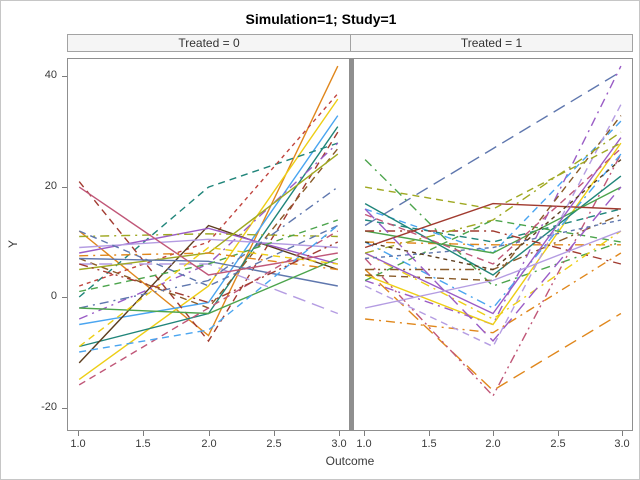  Describe the element at coordinates (209, 43) in the screenshot. I see `panel-header-treated-0: Treated = 0` at that location.